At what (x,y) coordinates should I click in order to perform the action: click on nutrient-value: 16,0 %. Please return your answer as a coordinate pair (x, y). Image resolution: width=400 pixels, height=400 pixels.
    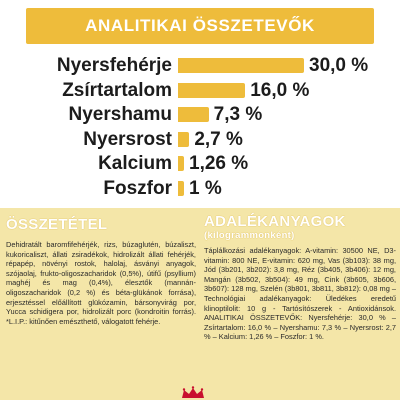
    Looking at the image, I should click on (280, 90).